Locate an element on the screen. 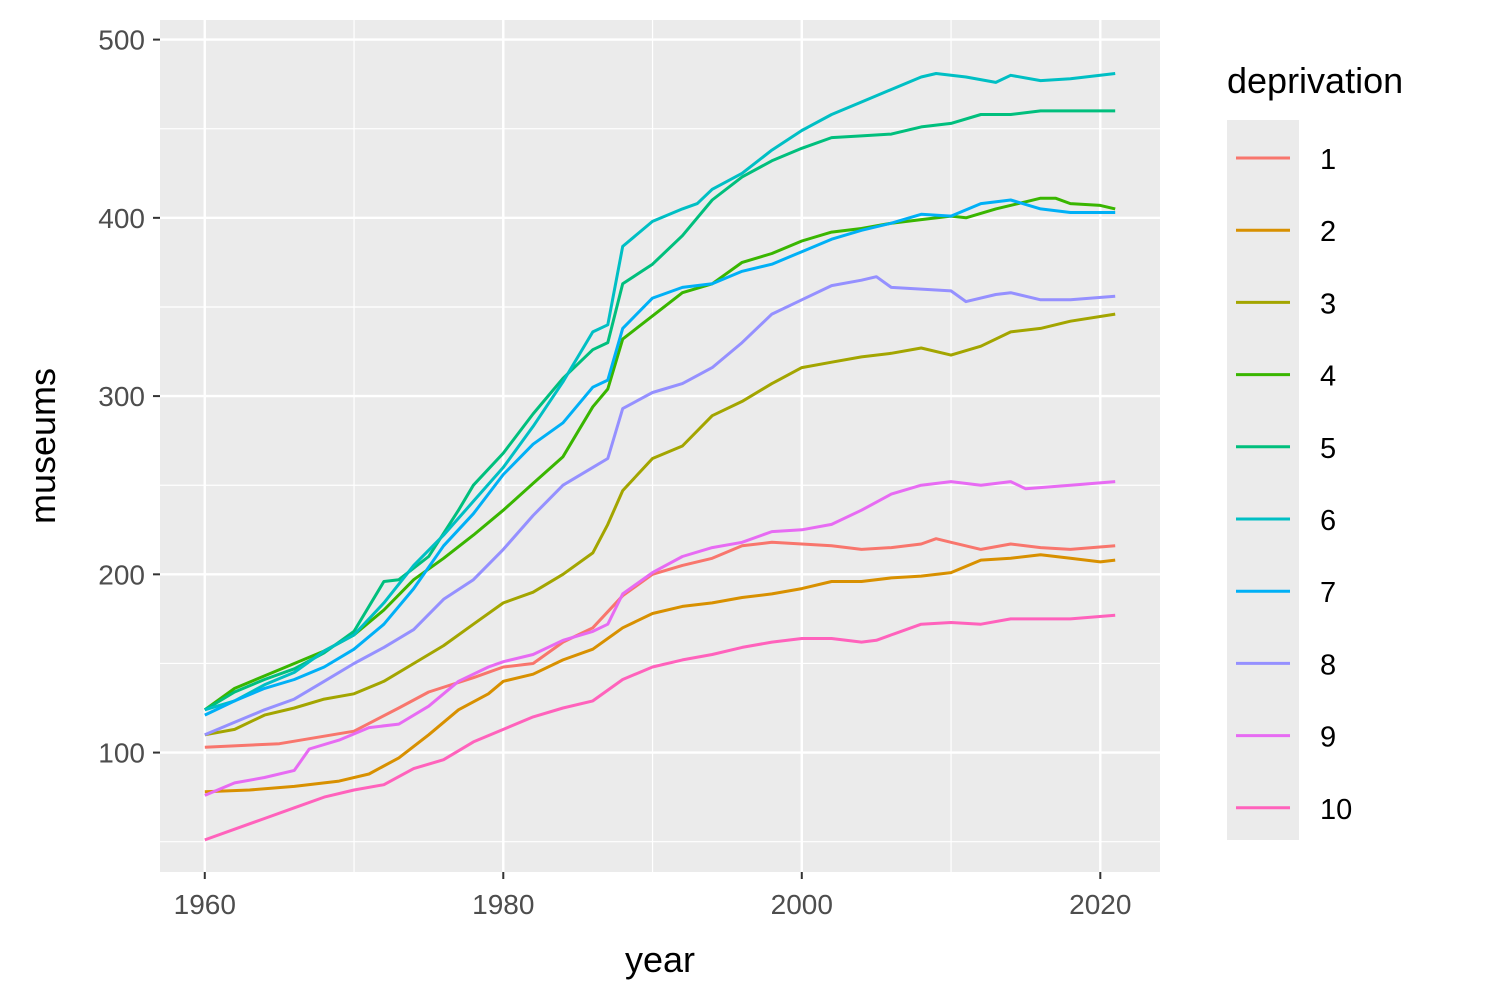 Image resolution: width=1500 pixels, height=1005 pixels. legend-key-background is located at coordinates (1263, 480).